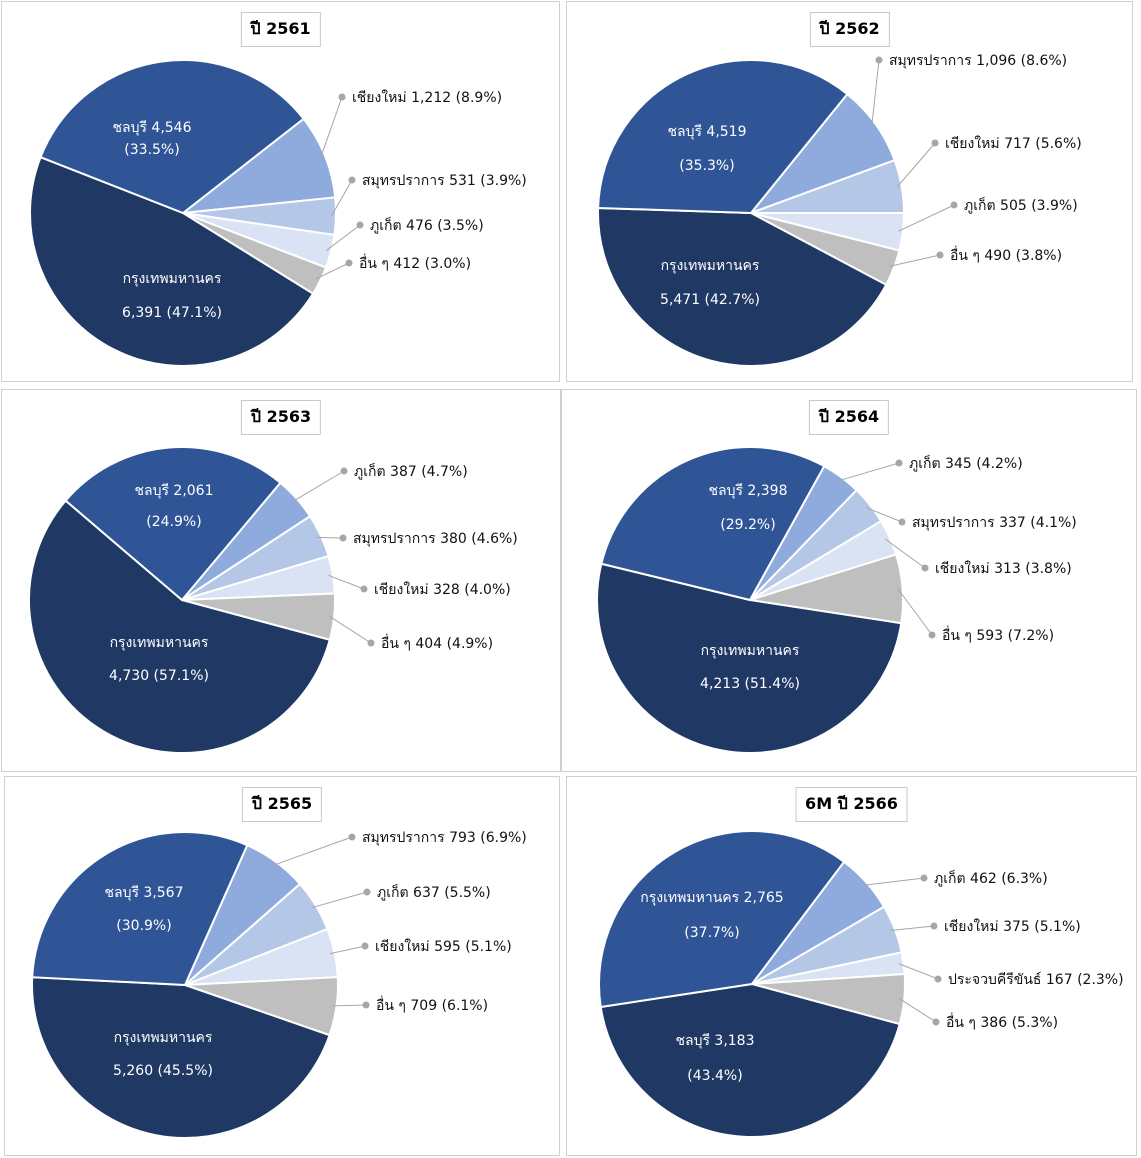 This screenshot has height=1158, width=1141. I want to click on data-label: (37.7%), so click(711, 933).